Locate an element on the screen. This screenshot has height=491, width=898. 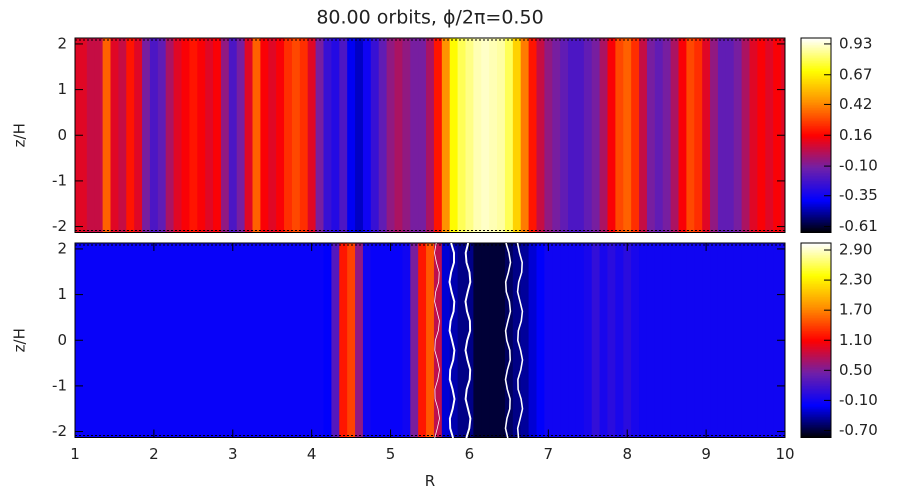
colorbar-tick-label: -0.10 is located at coordinates (858, 166).